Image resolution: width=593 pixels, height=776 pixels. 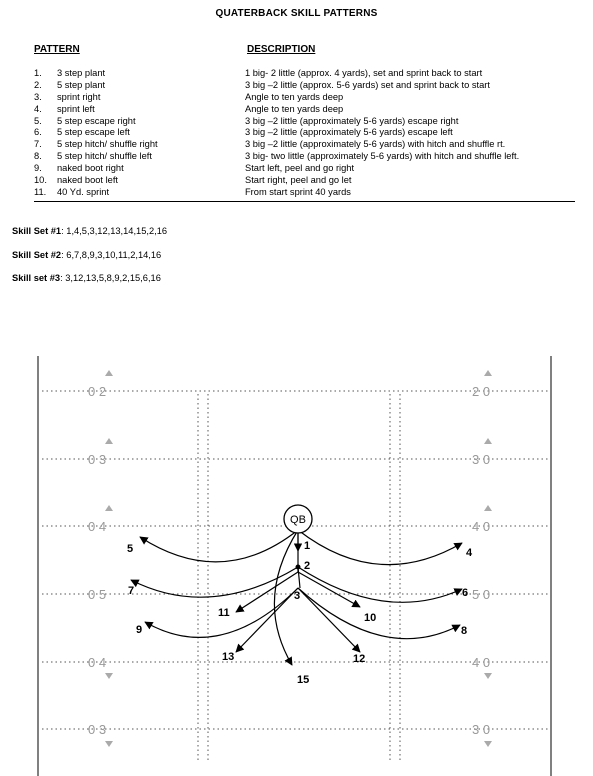 What do you see at coordinates (281, 49) in the screenshot?
I see `description-column-header: DESCRIPTION` at bounding box center [281, 49].